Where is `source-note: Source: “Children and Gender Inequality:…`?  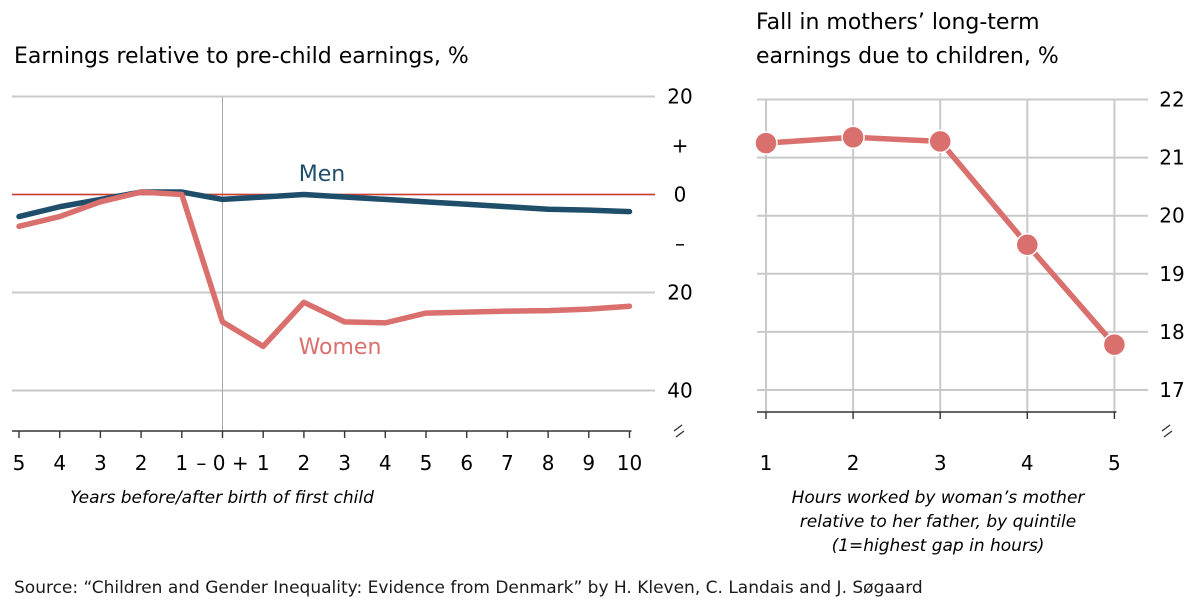 source-note: Source: “Children and Gender Inequality:… is located at coordinates (468, 588).